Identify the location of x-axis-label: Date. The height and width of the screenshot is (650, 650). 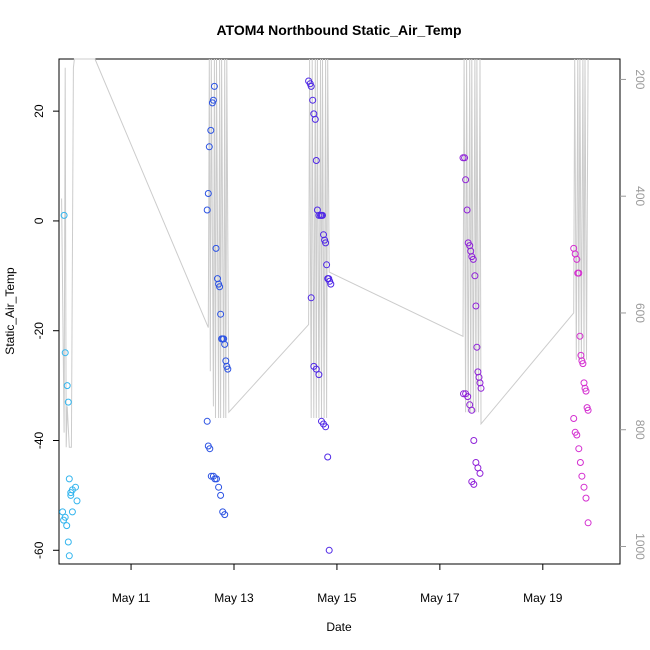
(339, 627).